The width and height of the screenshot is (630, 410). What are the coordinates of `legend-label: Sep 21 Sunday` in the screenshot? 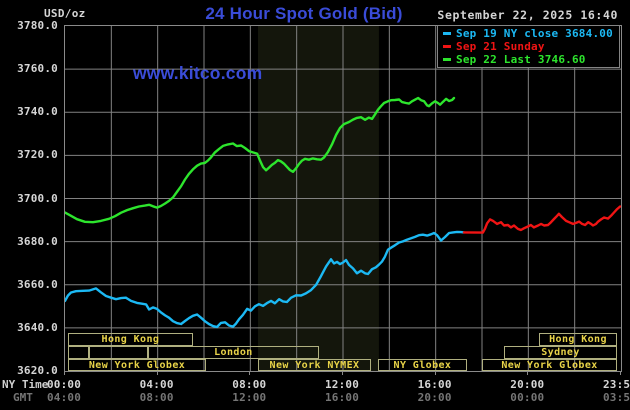 It's located at (500, 46).